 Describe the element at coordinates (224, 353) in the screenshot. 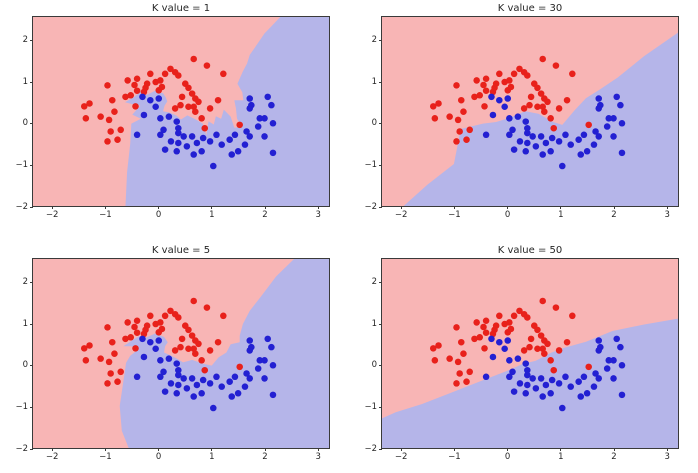

I see `blue-decision-region` at that location.